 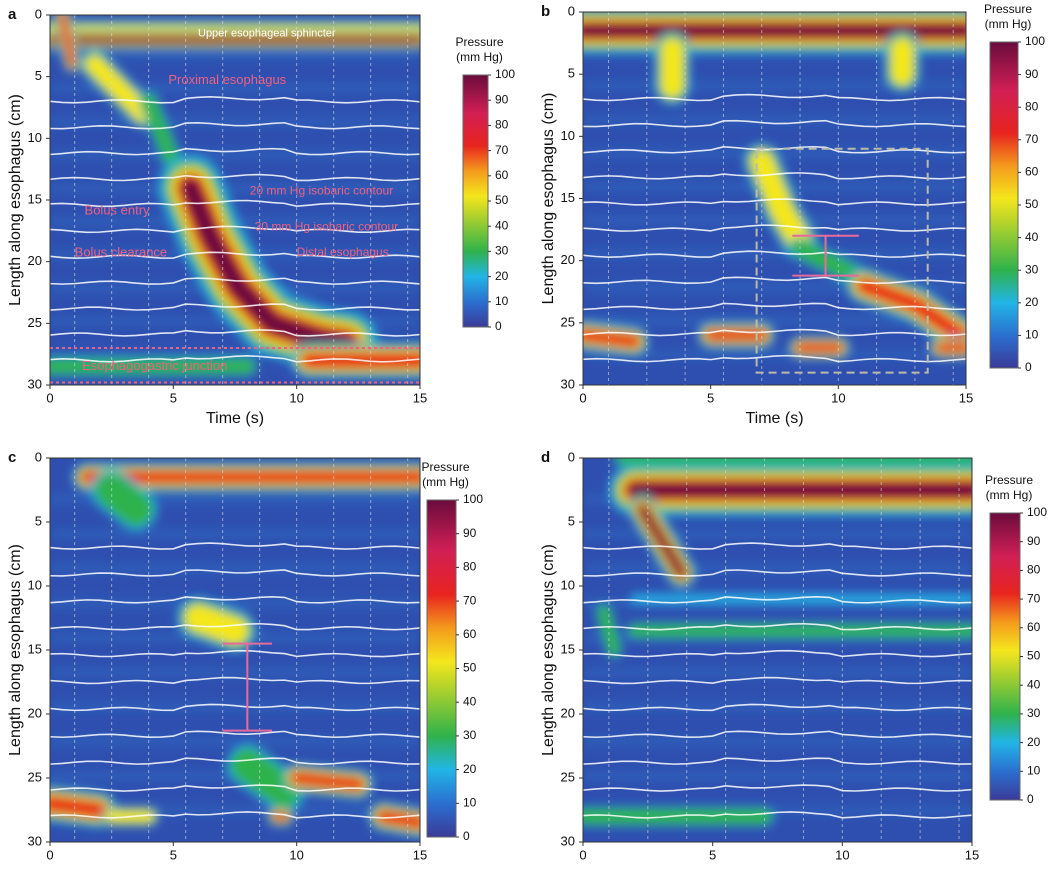 What do you see at coordinates (154, 365) in the screenshot?
I see `annotation: Esophagogastric junction` at bounding box center [154, 365].